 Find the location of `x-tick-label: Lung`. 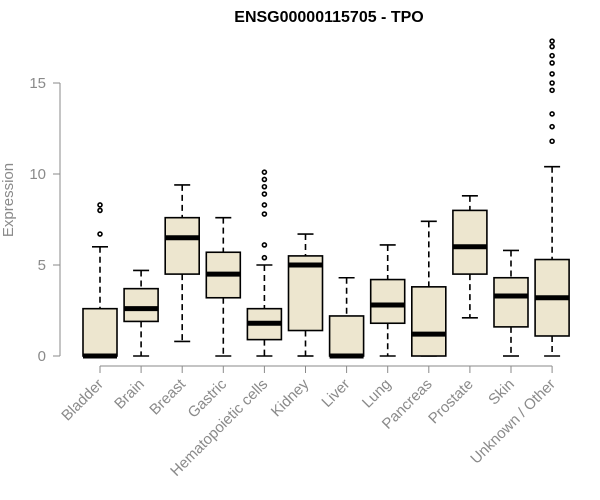

x-tick-label: Lung is located at coordinates (377, 394).